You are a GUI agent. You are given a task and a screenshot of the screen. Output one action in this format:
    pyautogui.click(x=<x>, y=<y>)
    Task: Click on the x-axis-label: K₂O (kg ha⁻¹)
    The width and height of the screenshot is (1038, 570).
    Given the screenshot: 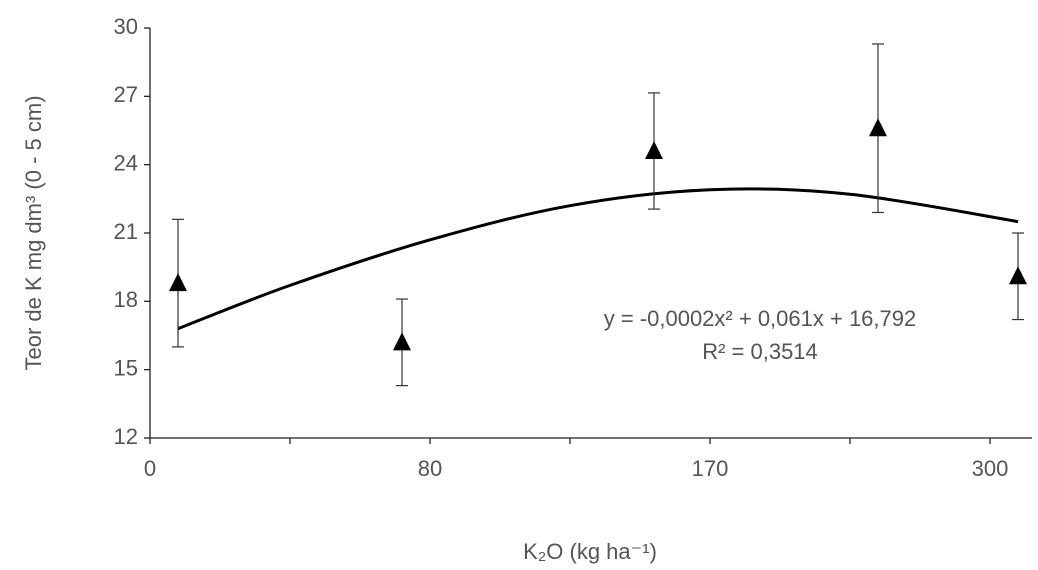 What is the action you would take?
    pyautogui.click(x=590, y=551)
    